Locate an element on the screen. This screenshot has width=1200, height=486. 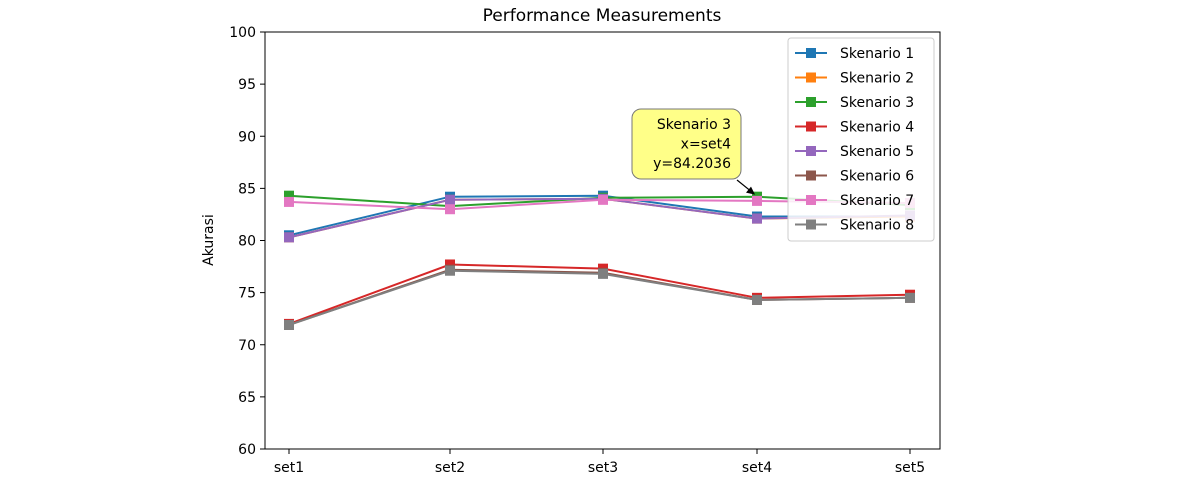
legend-item: Skenario 5 is located at coordinates (854, 152).